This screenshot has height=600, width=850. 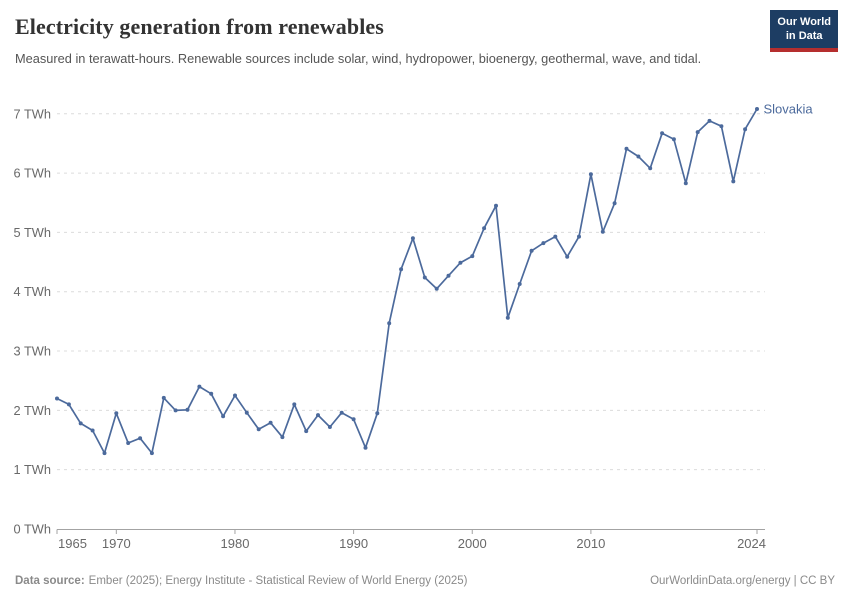 What do you see at coordinates (804, 36) in the screenshot?
I see `owid-logo-line2: in Data` at bounding box center [804, 36].